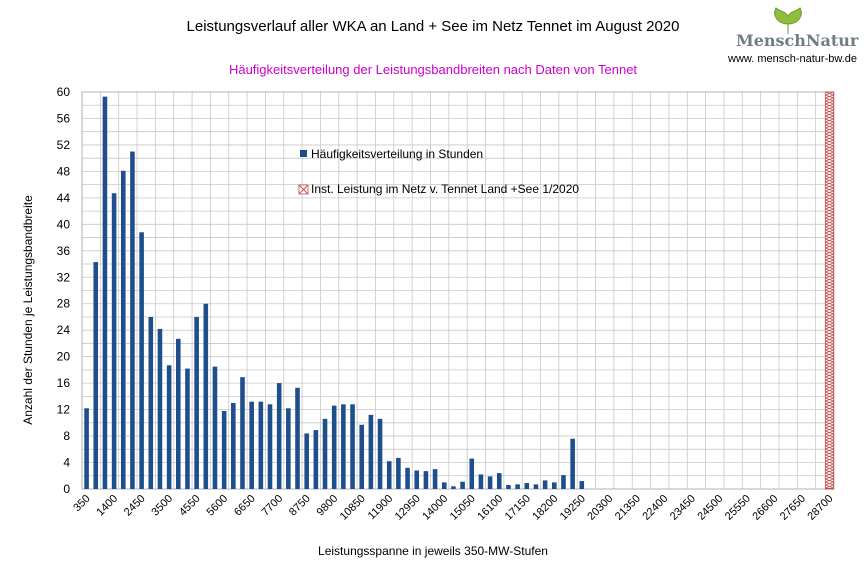 This screenshot has width=866, height=578. I want to click on y-tick-label: 32, so click(64, 277).